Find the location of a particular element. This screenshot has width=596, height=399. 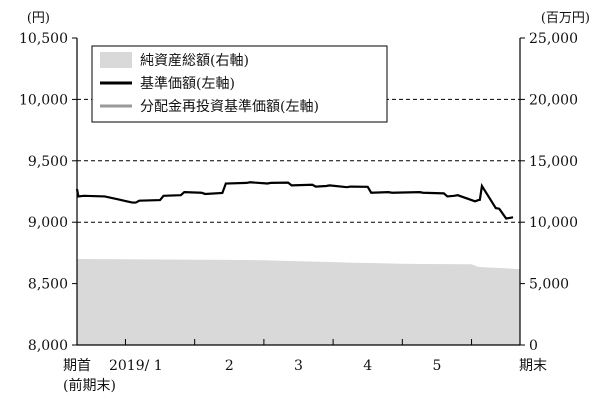

legend-label: 分配金再投資基準価額(左軸) is located at coordinates (229, 106).